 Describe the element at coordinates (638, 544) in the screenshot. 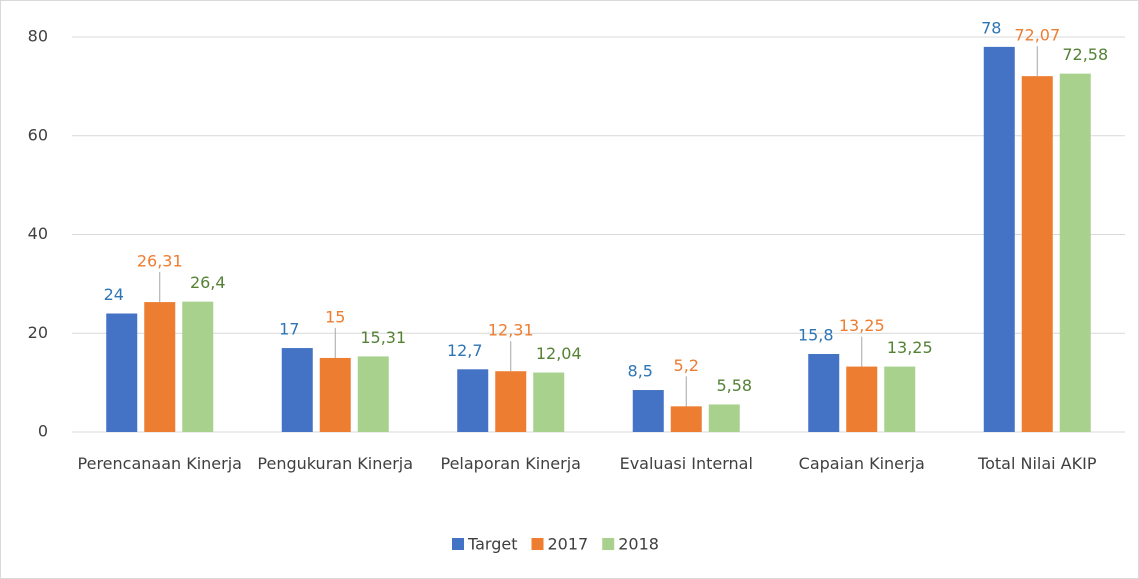

I see `legend-label: 2018` at that location.